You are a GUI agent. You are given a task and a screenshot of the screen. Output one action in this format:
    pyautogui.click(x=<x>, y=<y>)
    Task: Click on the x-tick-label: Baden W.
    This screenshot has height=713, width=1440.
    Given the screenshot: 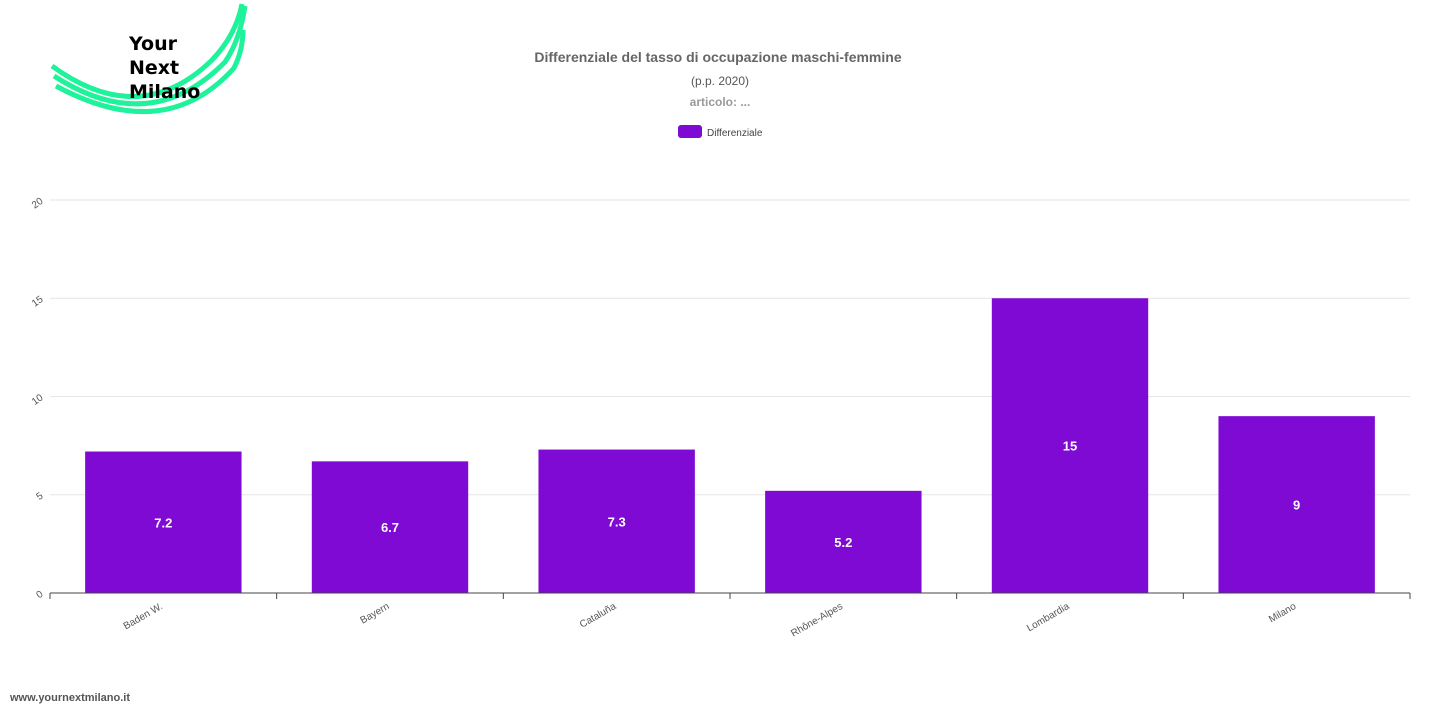 What is the action you would take?
    pyautogui.click(x=143, y=616)
    